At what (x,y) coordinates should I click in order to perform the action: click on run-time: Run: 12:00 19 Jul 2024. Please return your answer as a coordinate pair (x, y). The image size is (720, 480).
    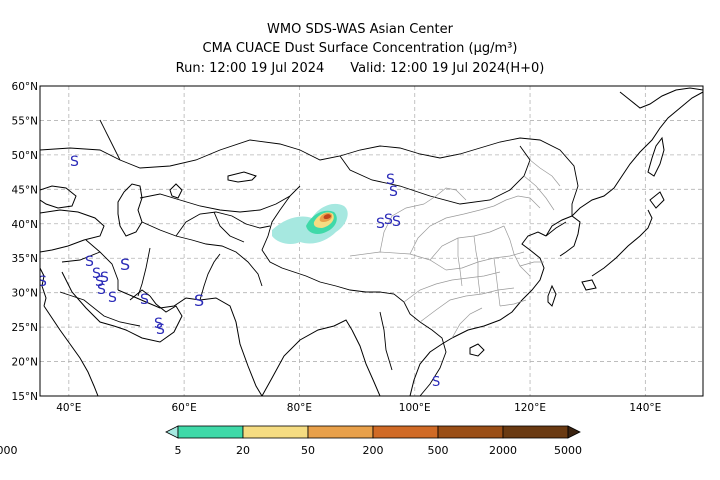
    Looking at the image, I should click on (250, 68).